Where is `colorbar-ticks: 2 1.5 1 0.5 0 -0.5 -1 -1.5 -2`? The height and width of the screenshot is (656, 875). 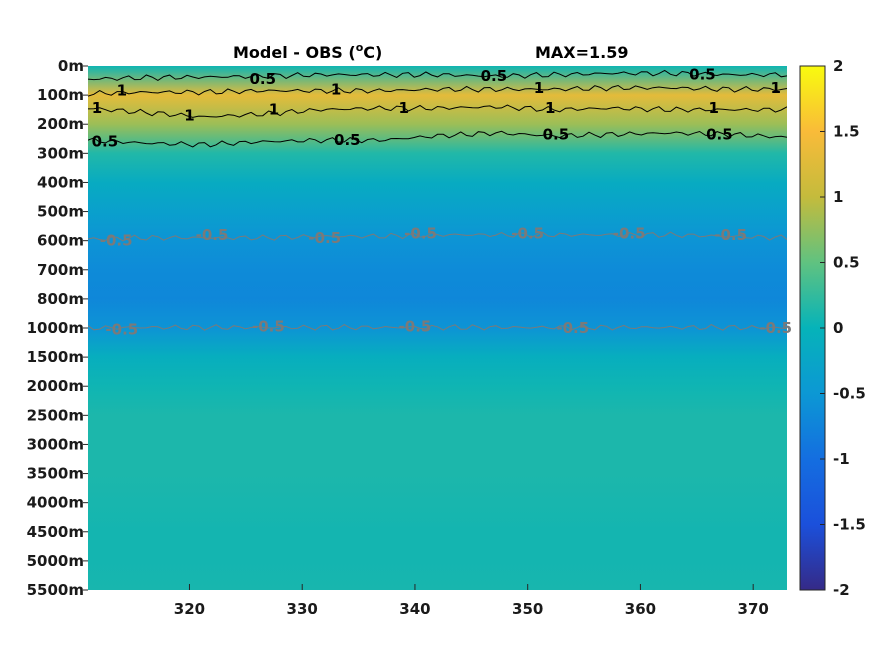 colorbar-ticks: 2 1.5 1 0.5 0 -0.5 -1 -1.5 -2 is located at coordinates (843, 328).